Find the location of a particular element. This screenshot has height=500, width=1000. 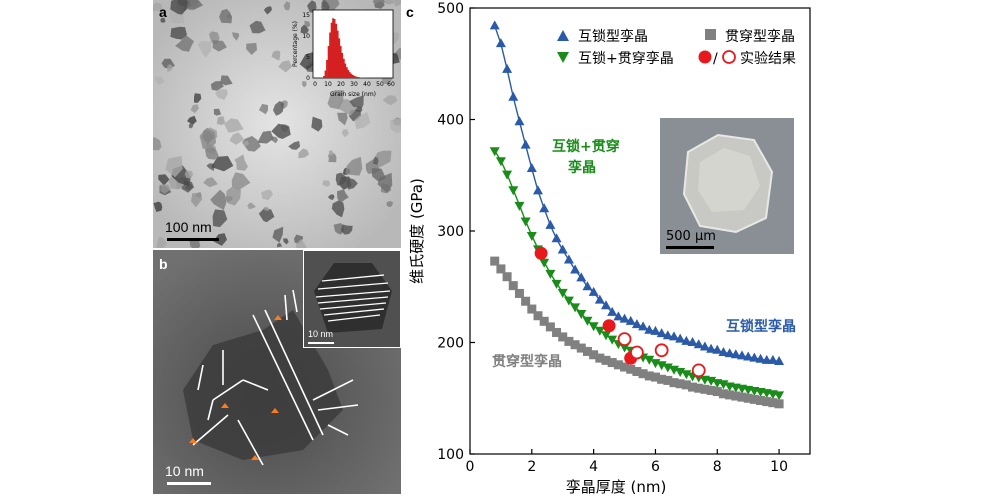

crystal-photo: 500 μm is located at coordinates (727, 186).